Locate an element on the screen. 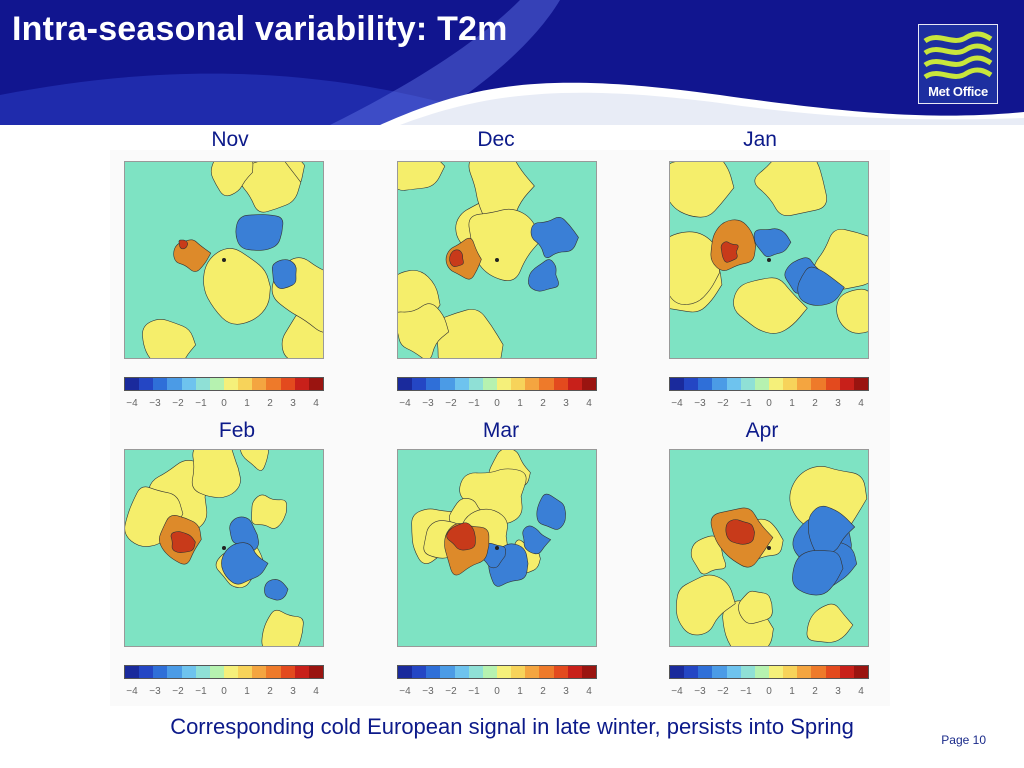  t2m-map-mar is located at coordinates (497, 548).